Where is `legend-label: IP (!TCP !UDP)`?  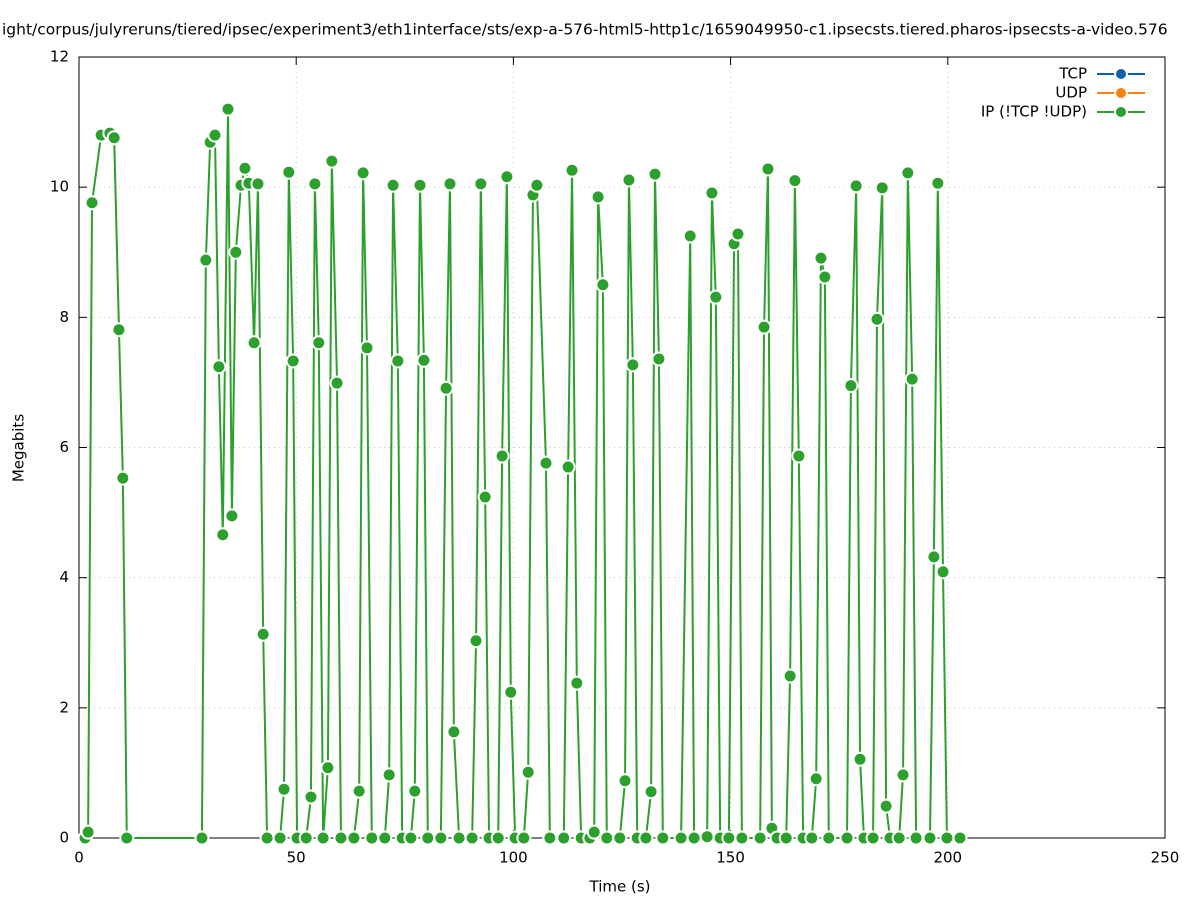
legend-label: IP (!TCP !UDP) is located at coordinates (1034, 112).